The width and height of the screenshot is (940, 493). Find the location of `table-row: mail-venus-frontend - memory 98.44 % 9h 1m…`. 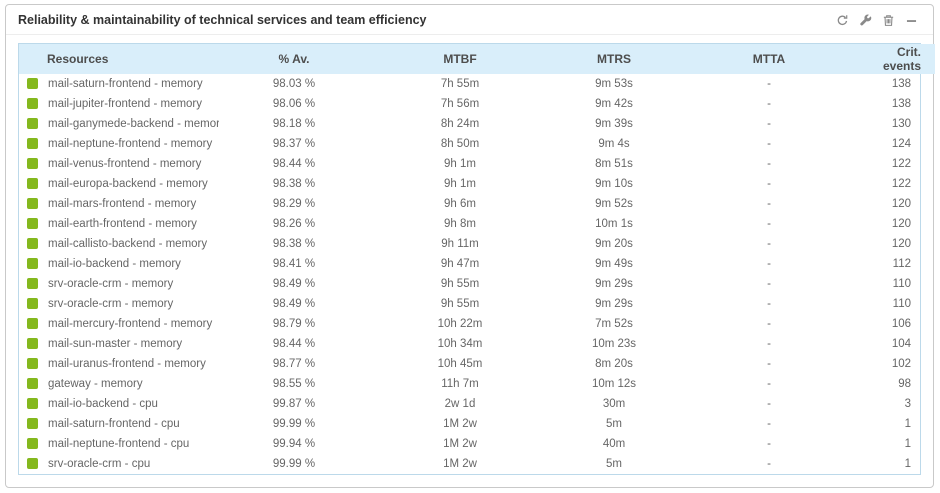

table-row: mail-venus-frontend - memory 98.44 % 9h 1m… is located at coordinates (477, 164).